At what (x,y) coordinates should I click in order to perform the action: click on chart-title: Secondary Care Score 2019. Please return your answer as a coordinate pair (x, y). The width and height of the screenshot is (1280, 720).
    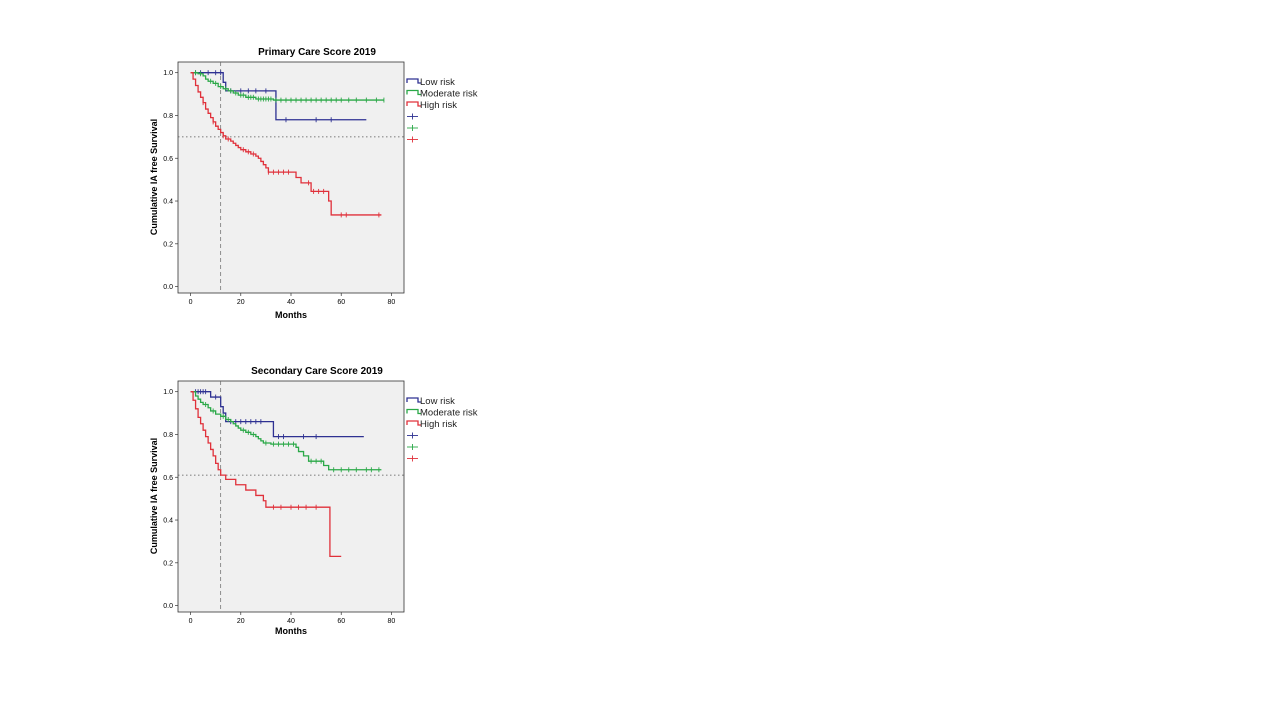
    Looking at the image, I should click on (317, 371).